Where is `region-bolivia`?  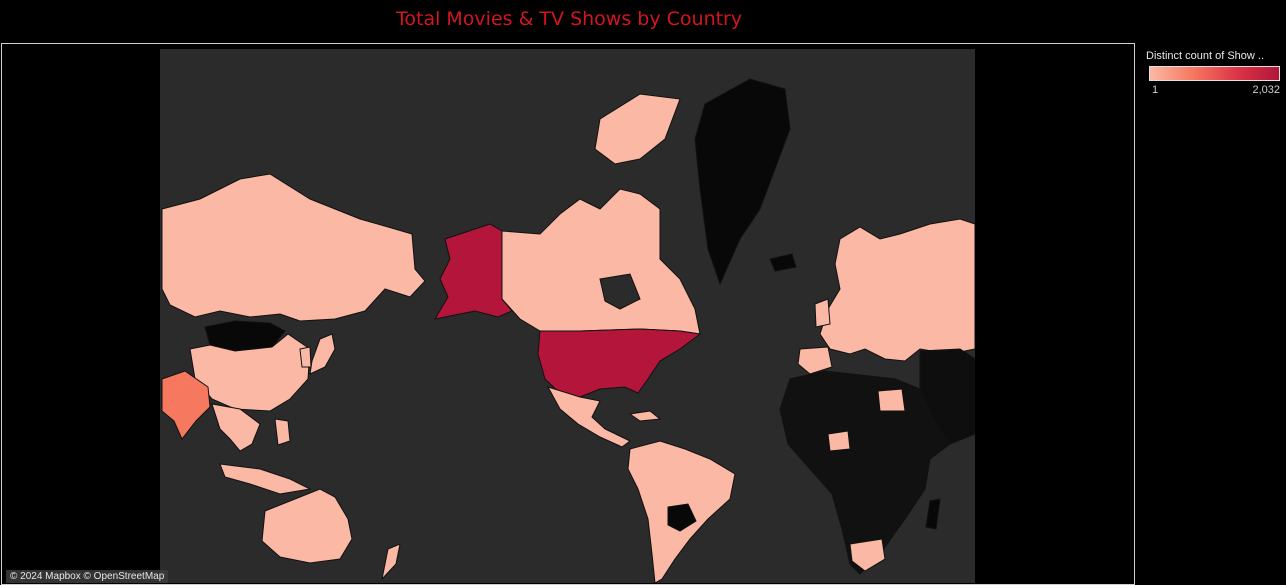 region-bolivia is located at coordinates (682, 517).